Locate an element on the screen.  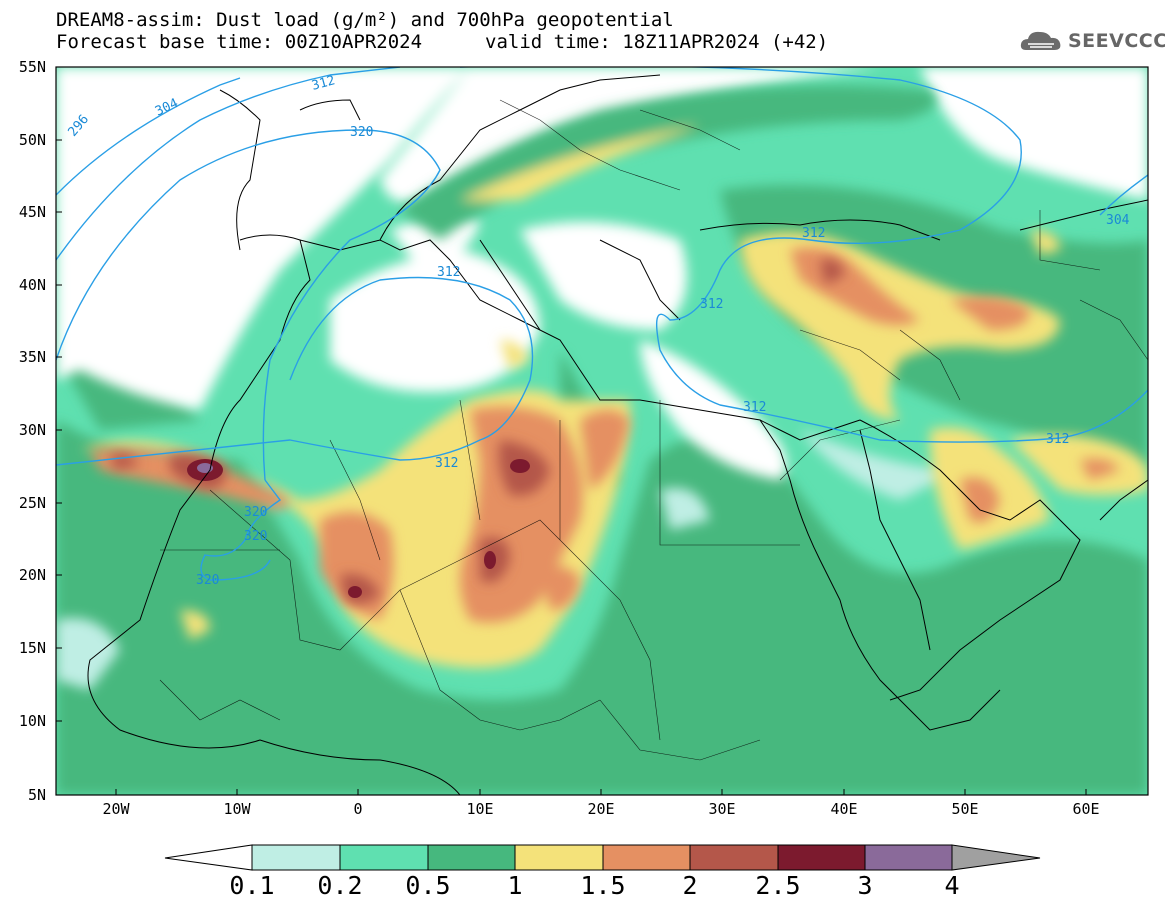
colorbar-label: 4 is located at coordinates (952, 885).